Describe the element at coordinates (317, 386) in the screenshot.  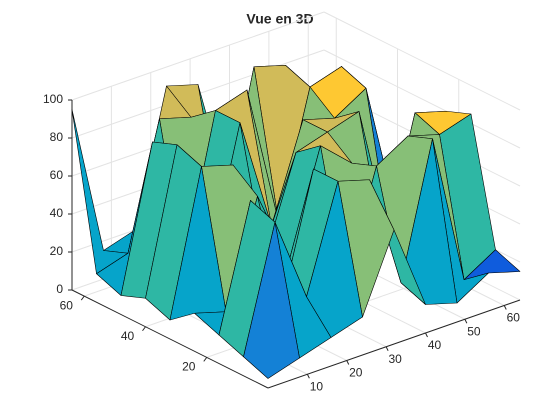
I see `x-tick-label: 10` at that location.